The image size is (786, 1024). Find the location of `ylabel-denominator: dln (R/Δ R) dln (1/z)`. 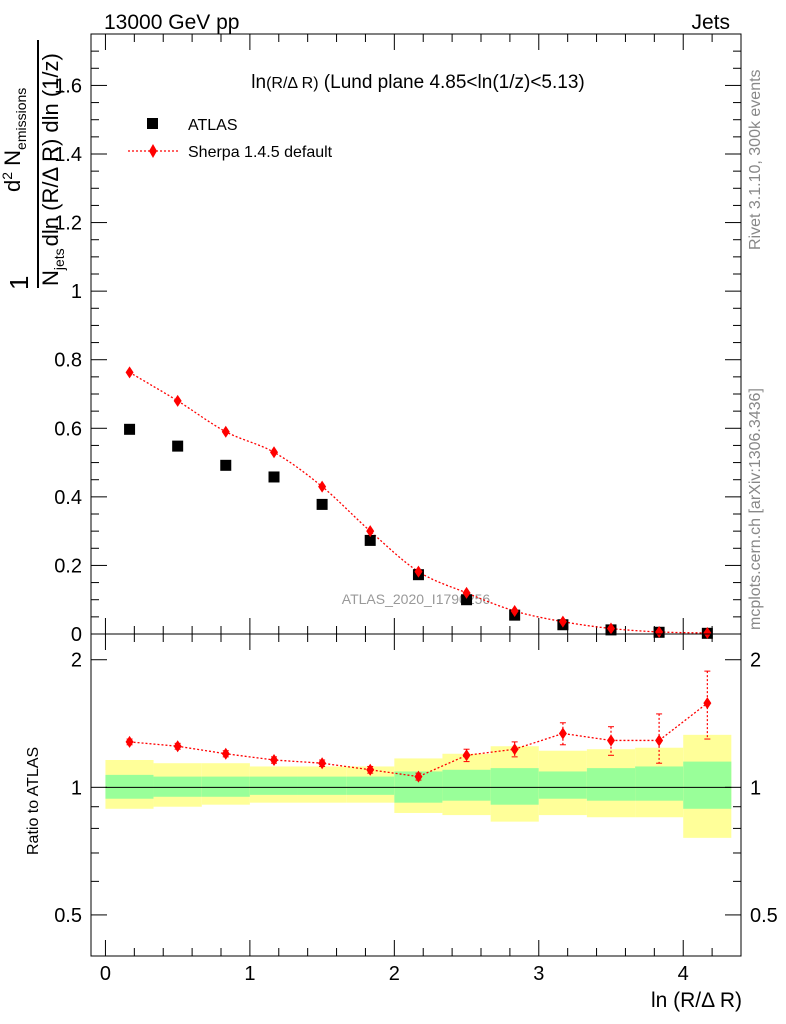

ylabel-denominator: dln (R/Δ R) dln (1/z) is located at coordinates (50, 149).